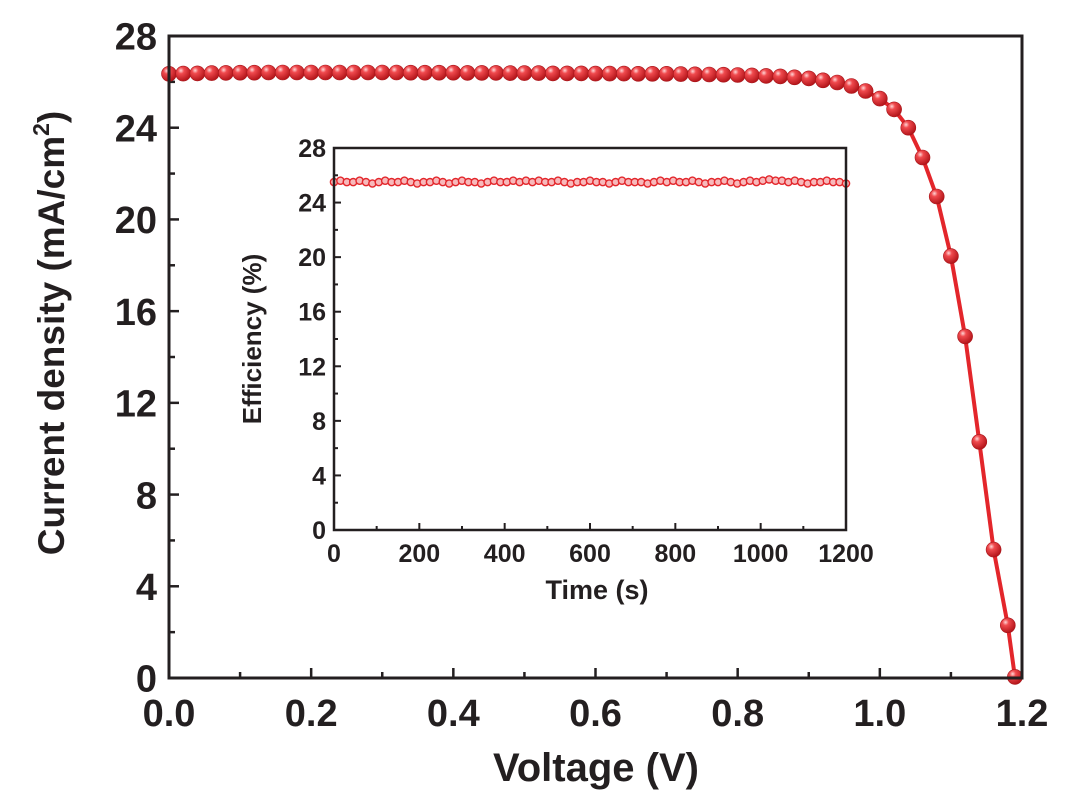 The height and width of the screenshot is (794, 1082). What do you see at coordinates (419, 554) in the screenshot?
I see `x-tick-label: 200` at bounding box center [419, 554].